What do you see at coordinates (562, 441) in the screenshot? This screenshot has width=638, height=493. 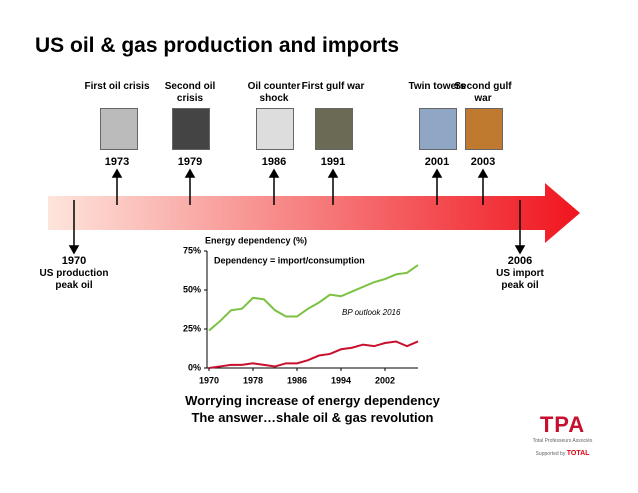 I see `logo-subtitle: Total Professeurs Associés` at bounding box center [562, 441].